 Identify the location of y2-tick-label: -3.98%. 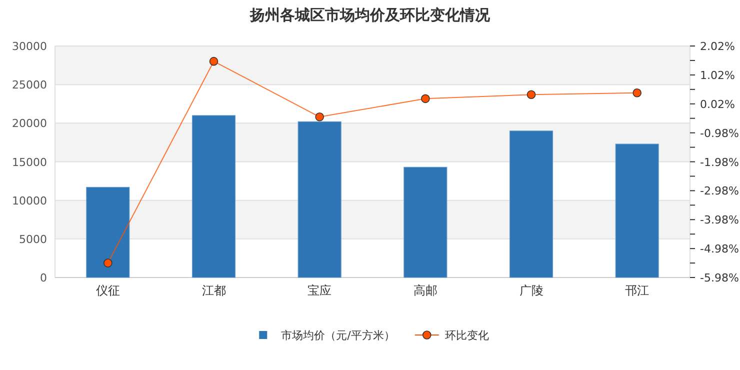
(719, 220).